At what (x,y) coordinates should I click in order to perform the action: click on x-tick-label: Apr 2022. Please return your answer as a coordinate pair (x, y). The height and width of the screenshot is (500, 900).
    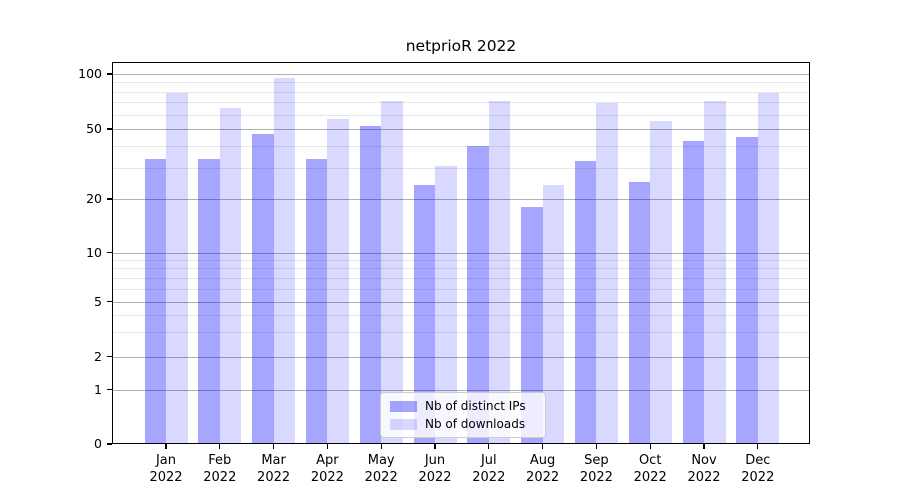
    Looking at the image, I should click on (327, 469).